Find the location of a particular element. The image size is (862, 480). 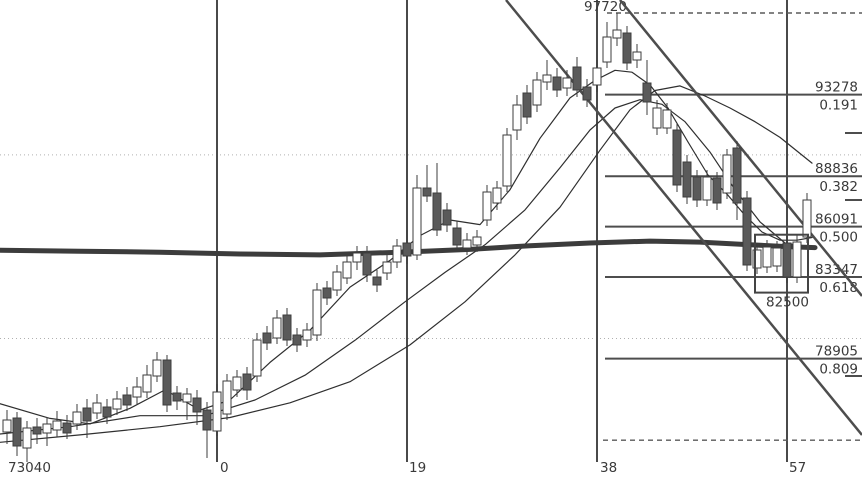

x-axis-label: 57 is located at coordinates (797, 468).